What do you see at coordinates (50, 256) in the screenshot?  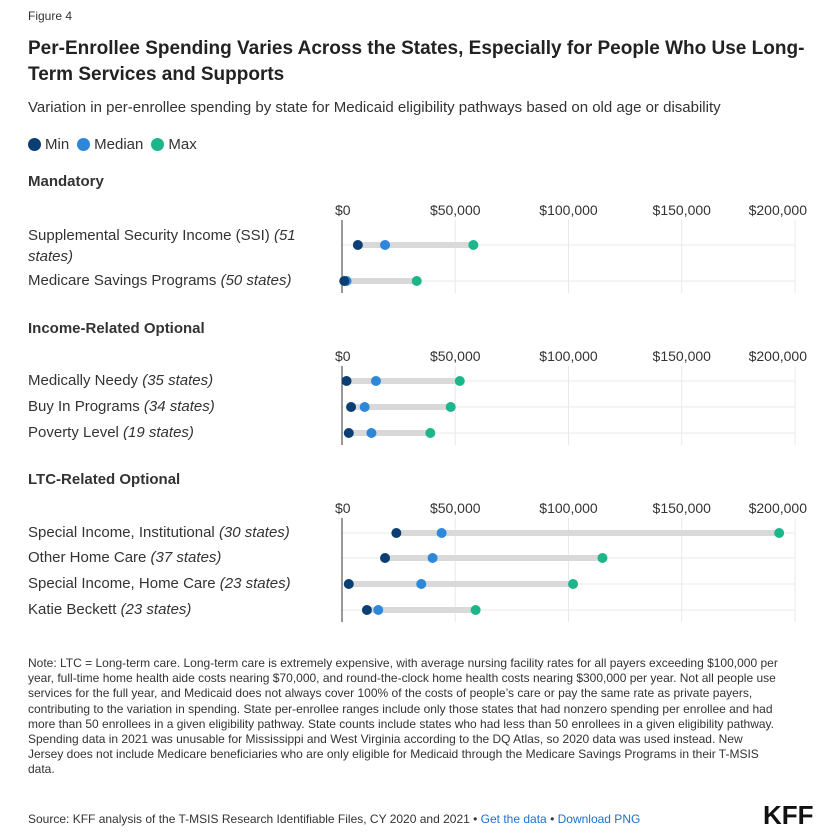 I see `row-label-count: states)` at bounding box center [50, 256].